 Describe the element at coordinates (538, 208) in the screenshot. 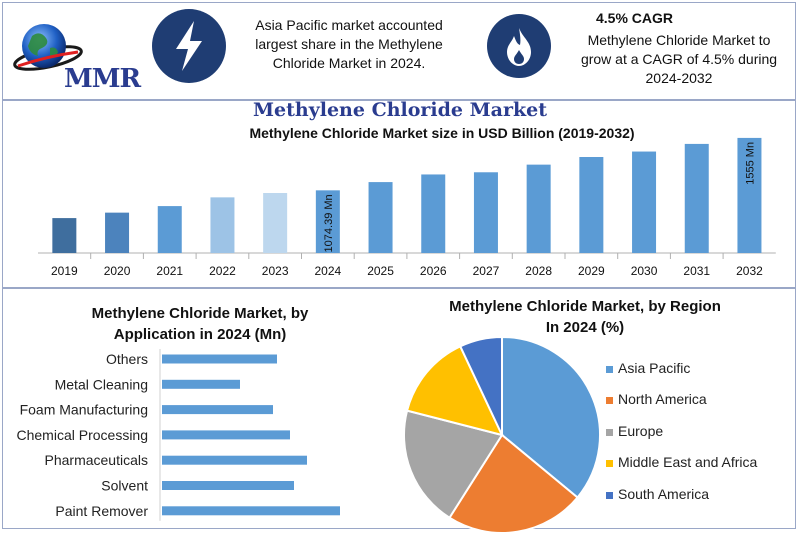

I see `bar-2028` at that location.